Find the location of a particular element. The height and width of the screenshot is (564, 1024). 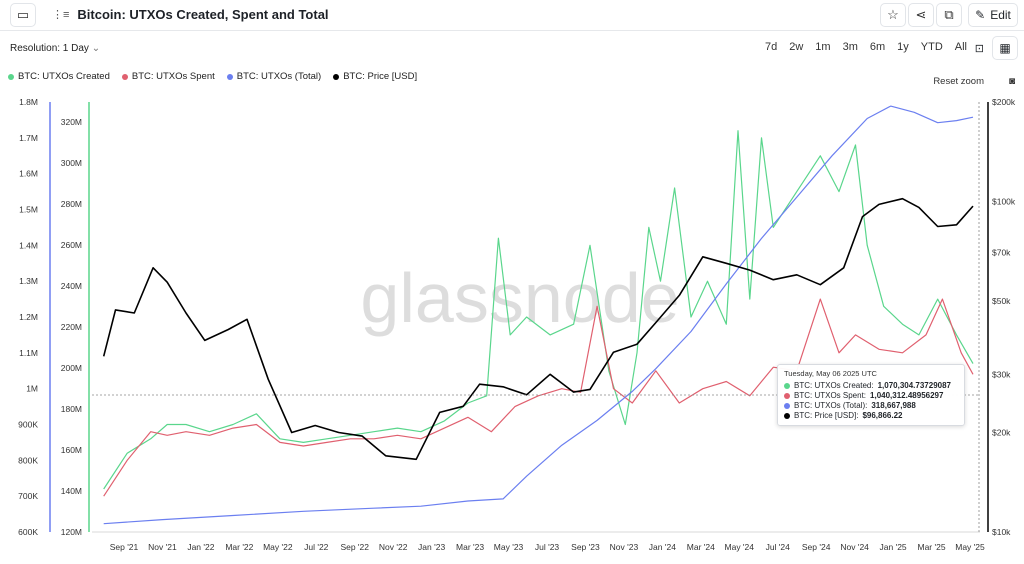

edit-button: ✎ Edit is located at coordinates (993, 15).